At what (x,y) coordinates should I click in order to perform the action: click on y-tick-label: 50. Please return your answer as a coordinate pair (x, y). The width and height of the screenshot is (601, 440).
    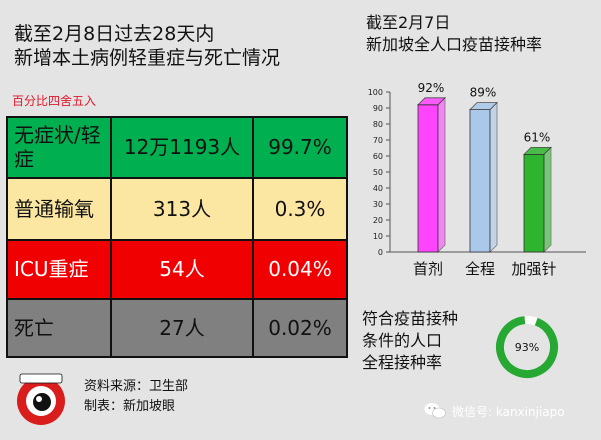
    Looking at the image, I should click on (378, 172).